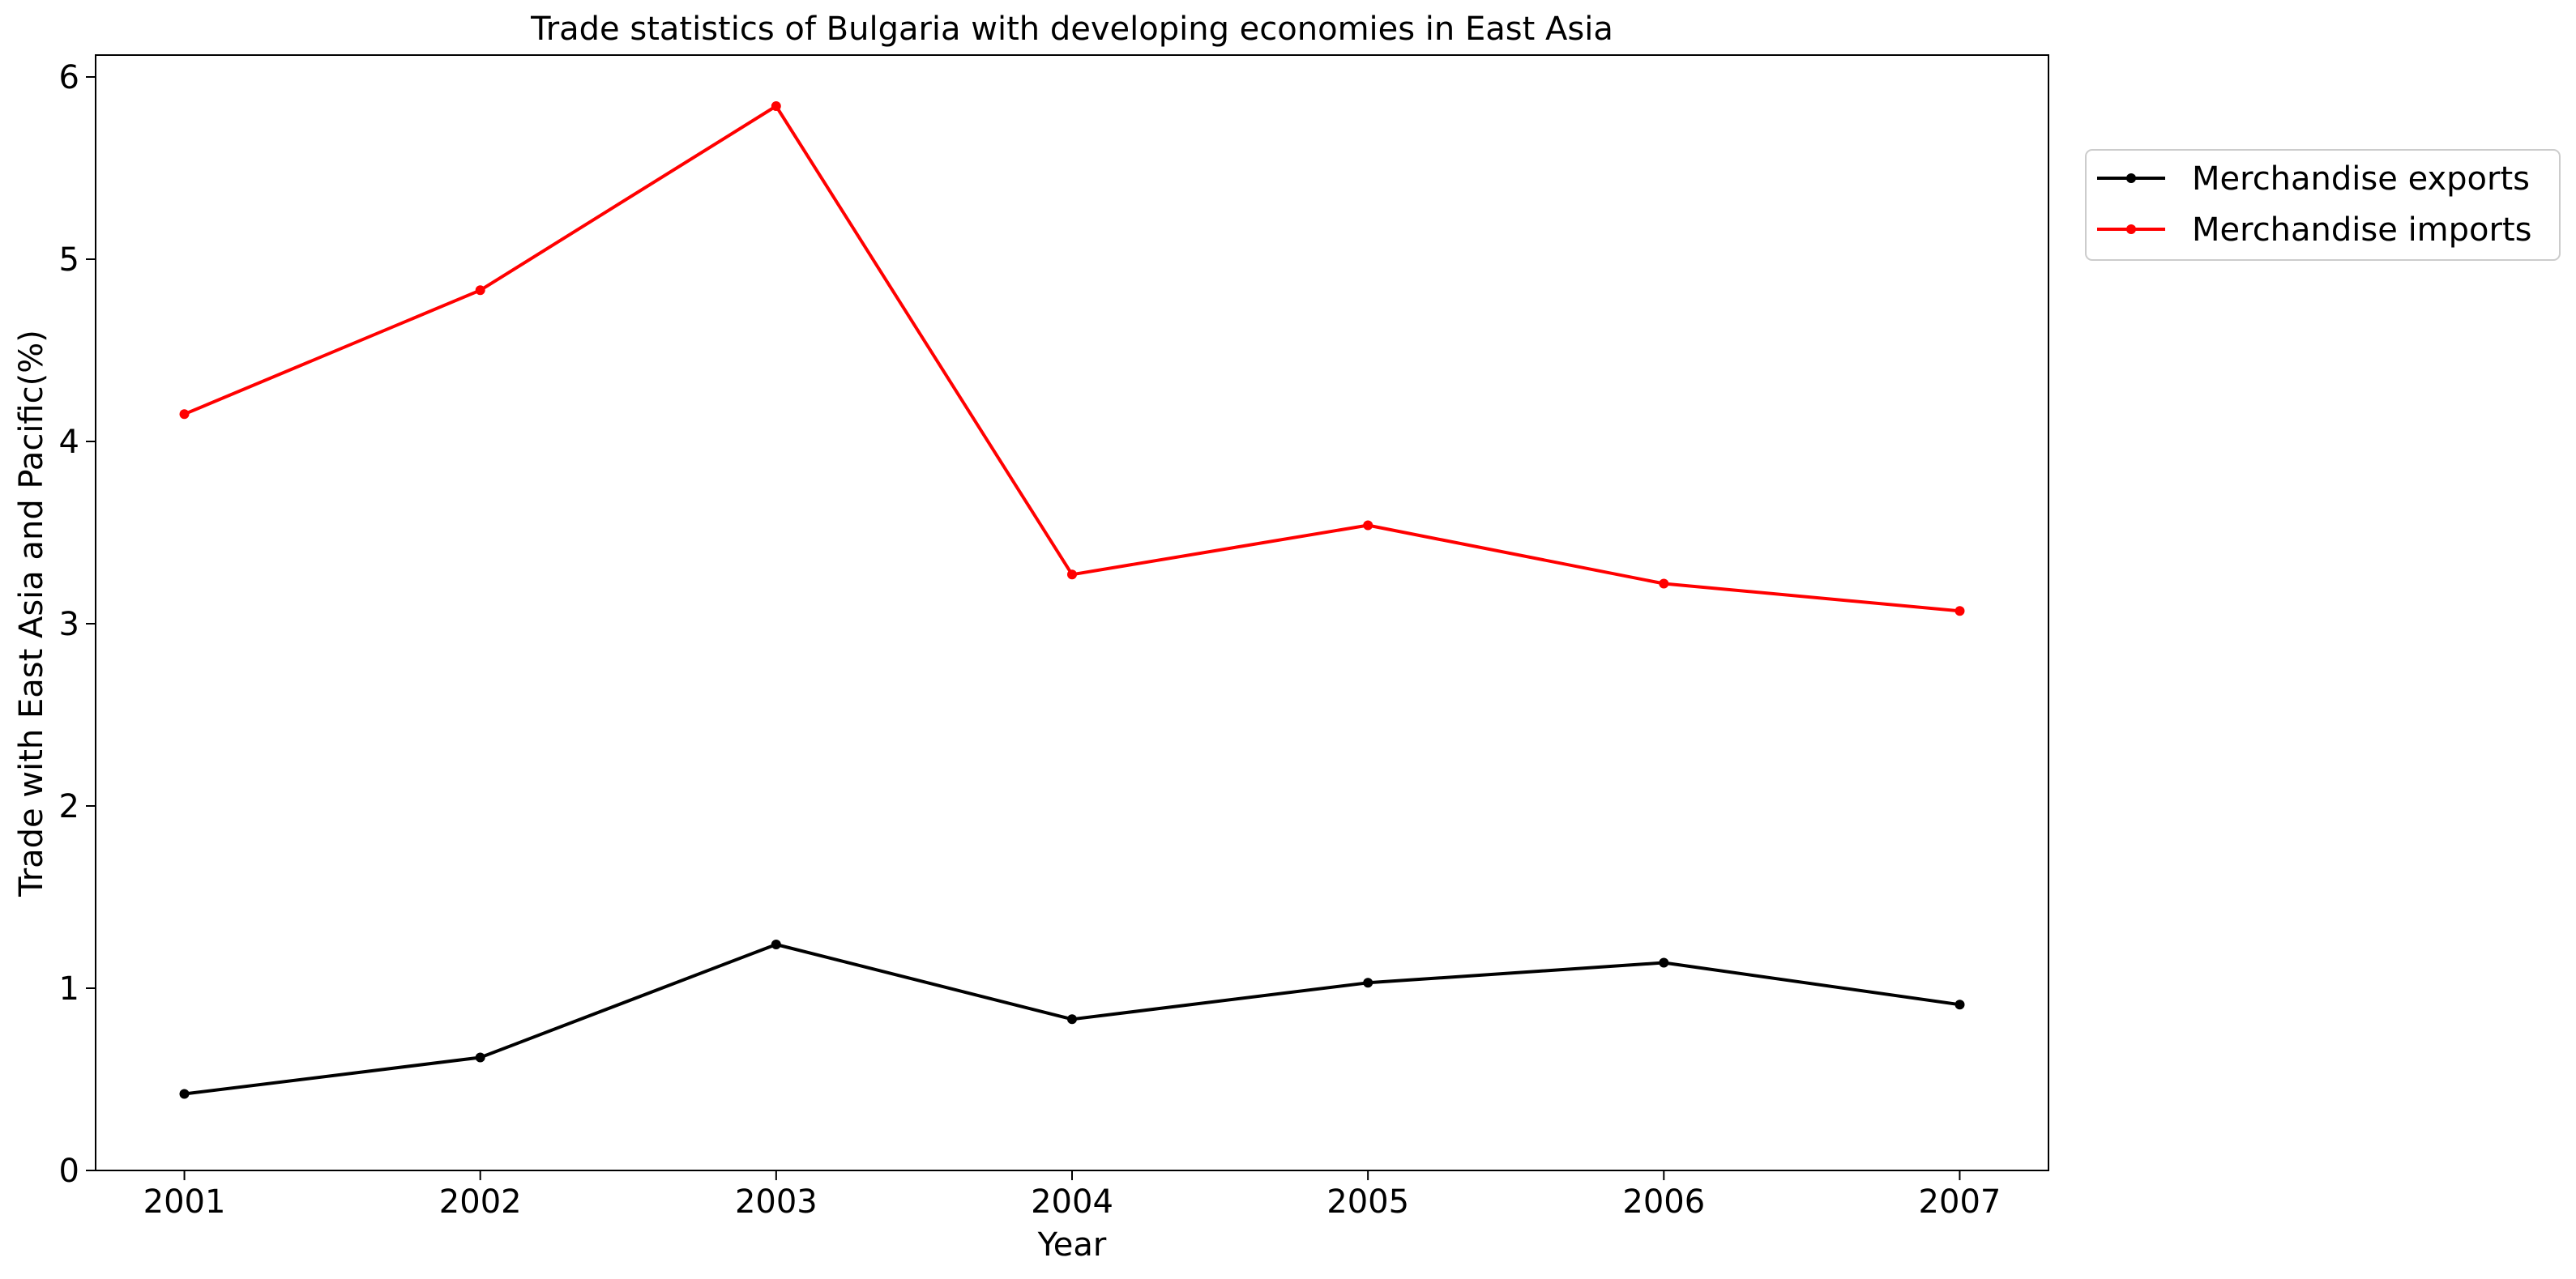  I want to click on y-tick-label: 2, so click(69, 806).